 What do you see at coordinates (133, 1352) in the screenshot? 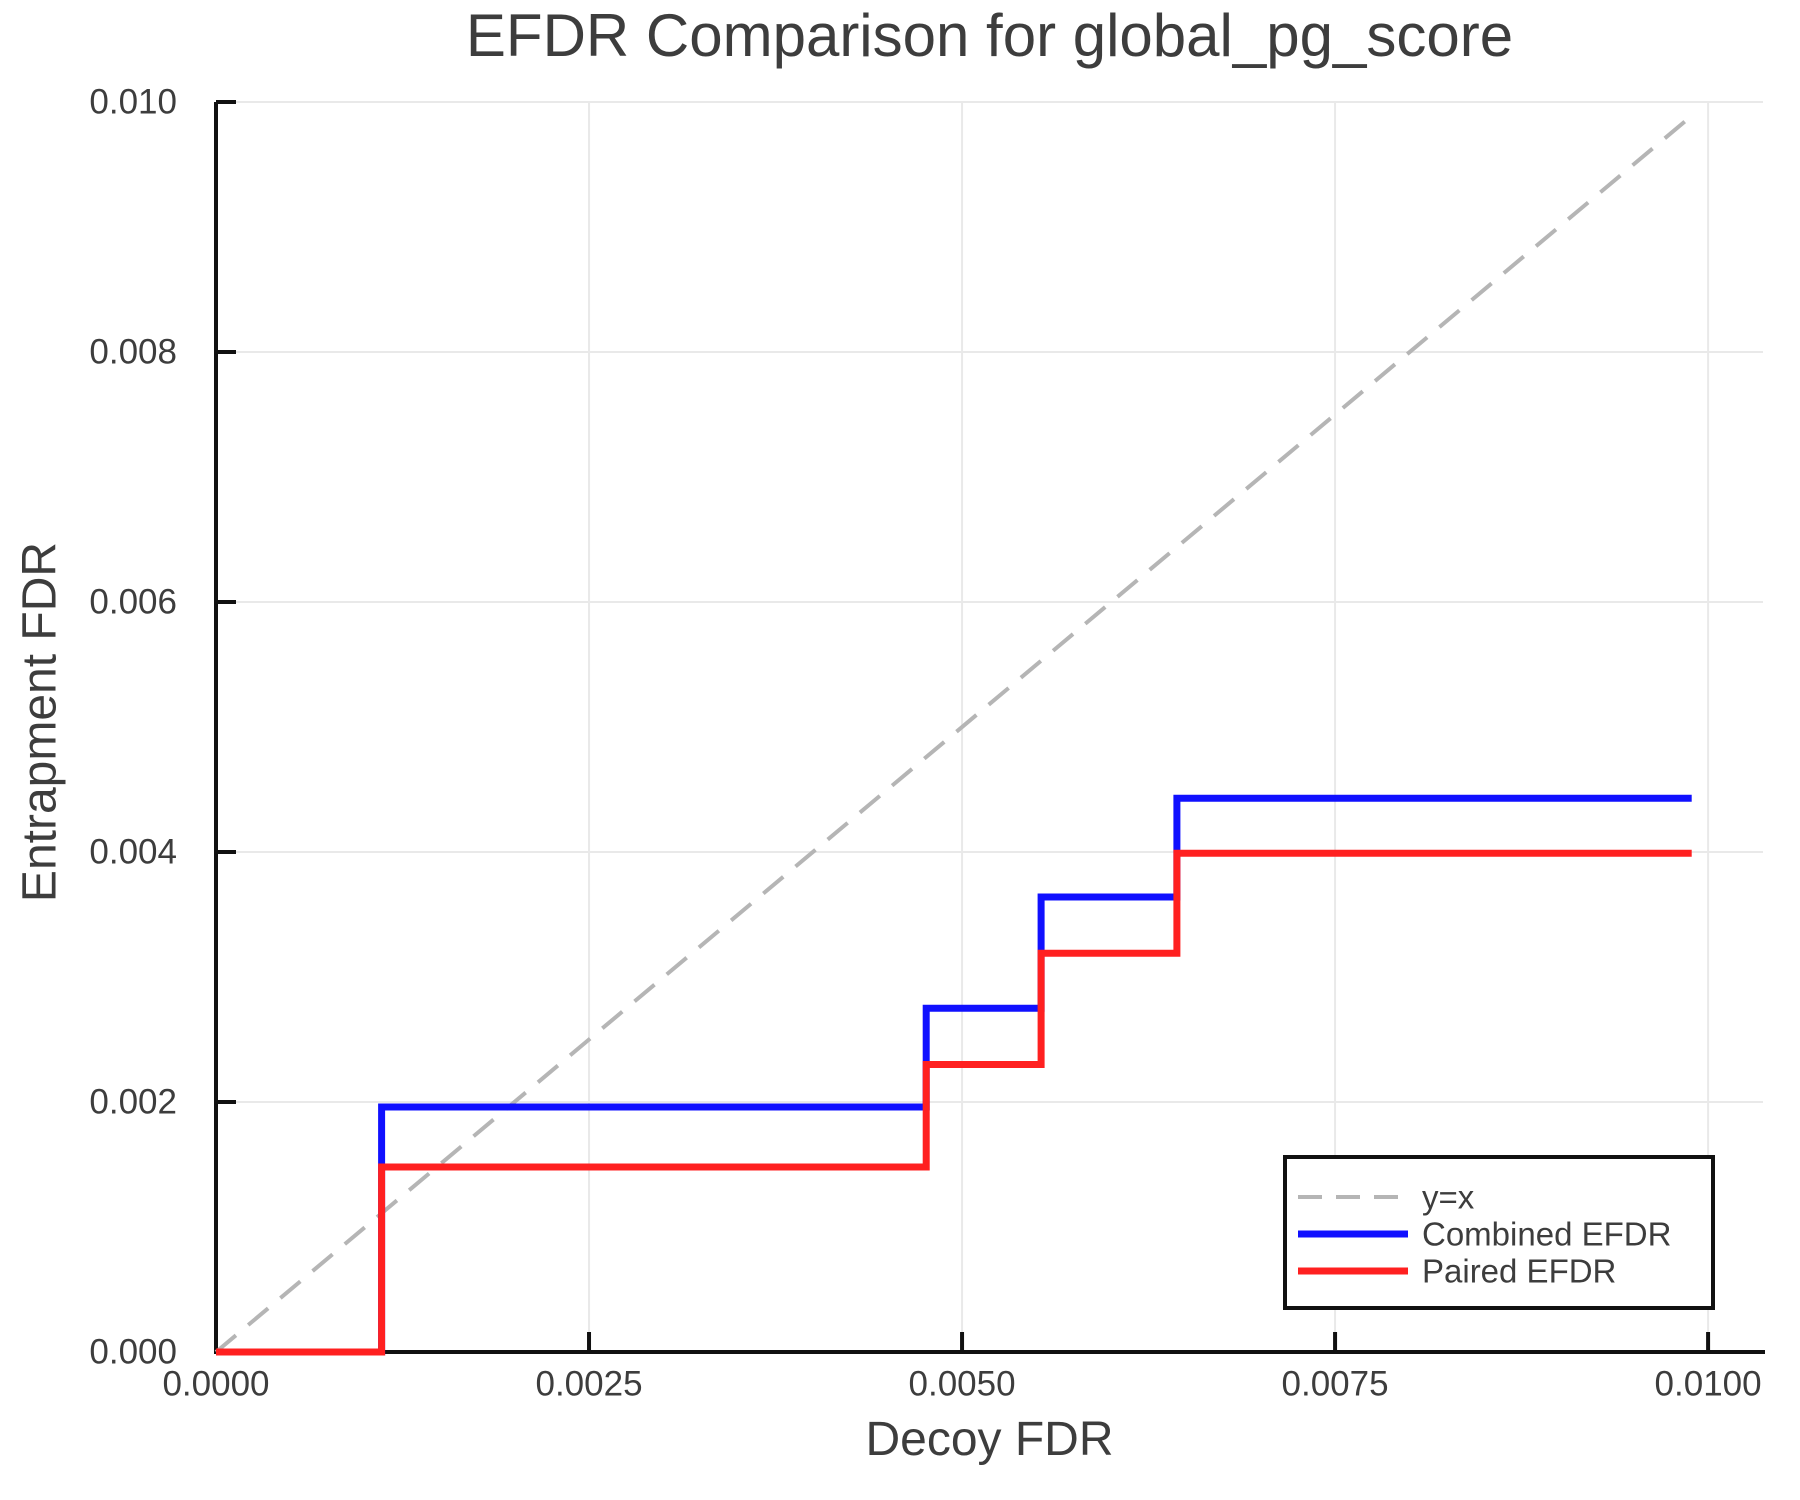
I see `y-tick-label: 0.000` at bounding box center [133, 1352].